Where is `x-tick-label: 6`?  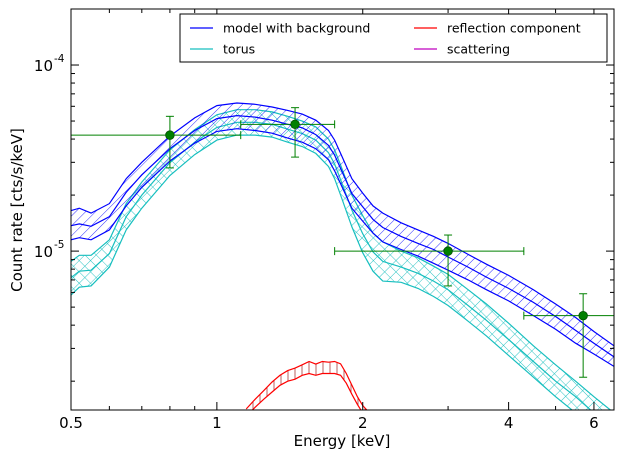 x-tick-label: 6 is located at coordinates (594, 423).